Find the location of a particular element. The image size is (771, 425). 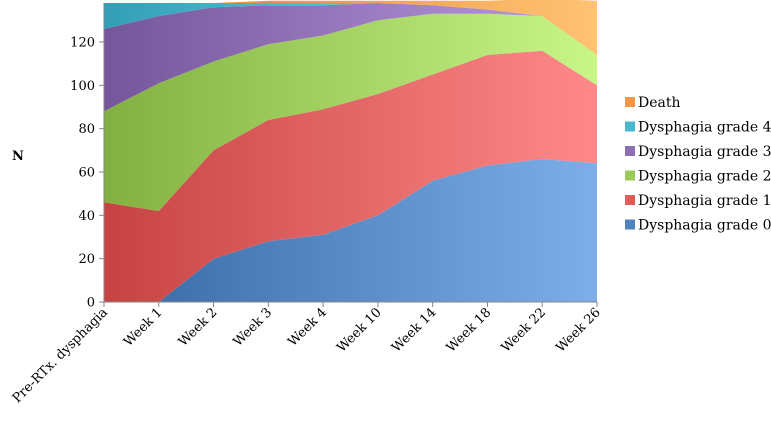

x-tick-label: Week 18 is located at coordinates (469, 330).